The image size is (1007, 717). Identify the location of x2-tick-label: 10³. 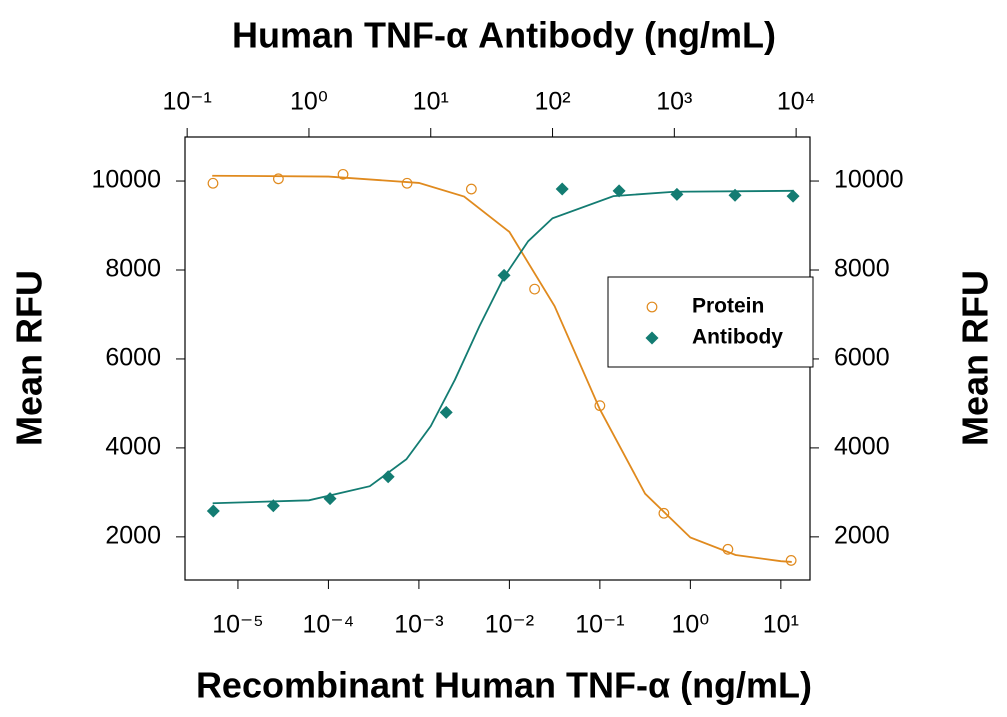
(674, 102).